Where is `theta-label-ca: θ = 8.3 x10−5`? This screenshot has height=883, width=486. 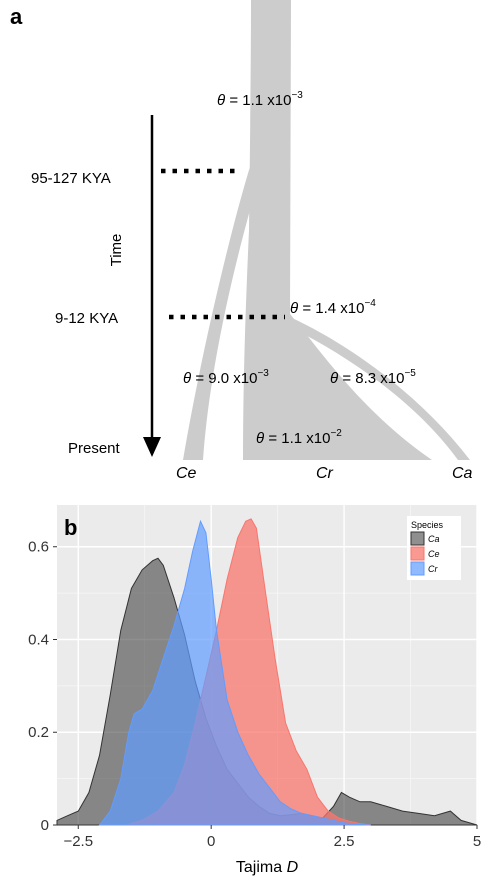
theta-label-ca: θ = 8.3 x10−5 is located at coordinates (373, 377).